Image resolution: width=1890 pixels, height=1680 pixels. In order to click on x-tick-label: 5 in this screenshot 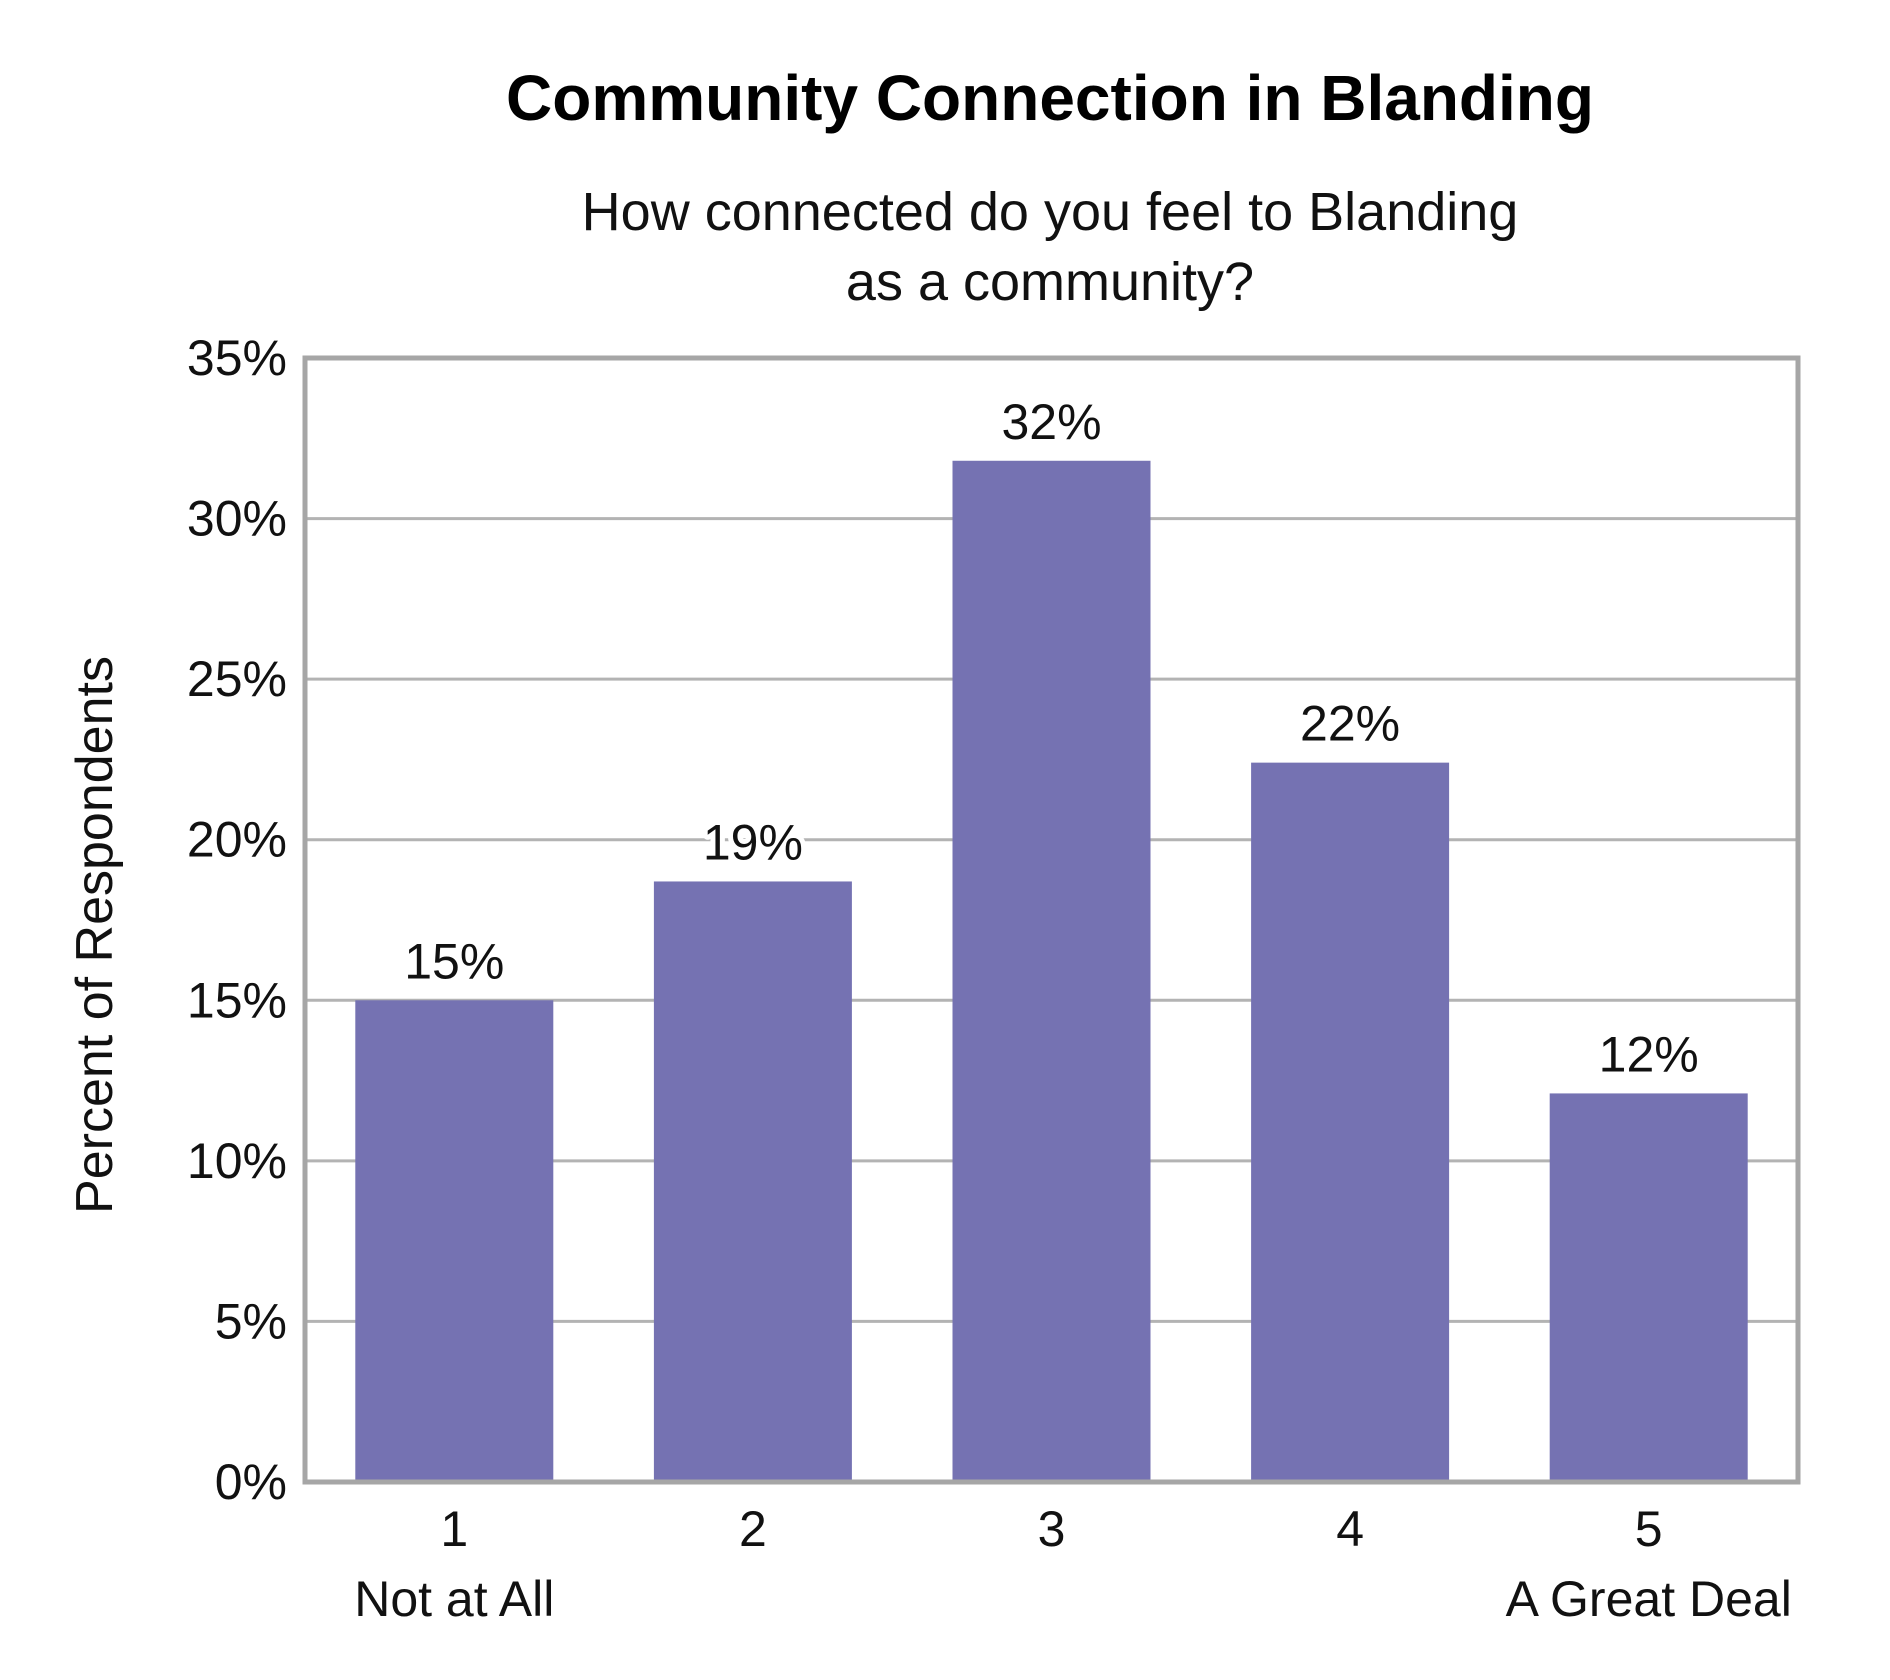, I will do `click(1649, 1529)`.